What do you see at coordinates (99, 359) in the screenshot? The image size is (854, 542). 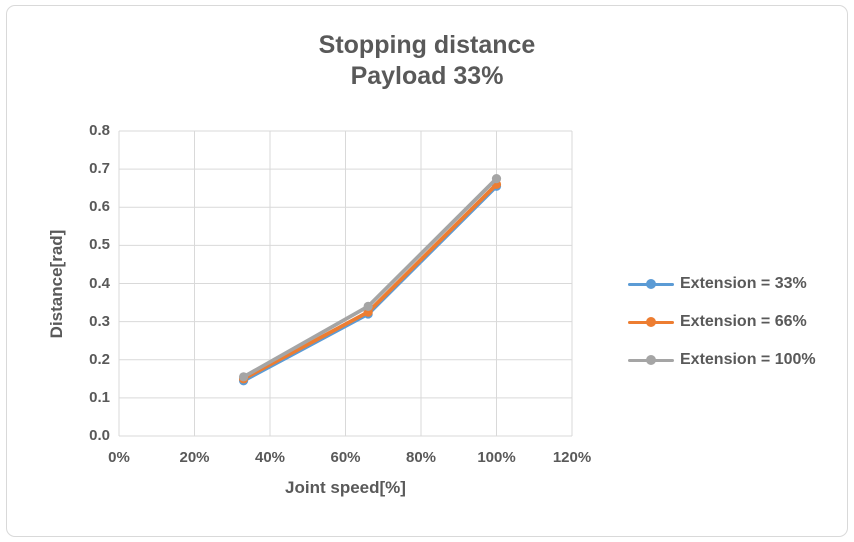 I see `y-tick-label: 0.2` at bounding box center [99, 359].